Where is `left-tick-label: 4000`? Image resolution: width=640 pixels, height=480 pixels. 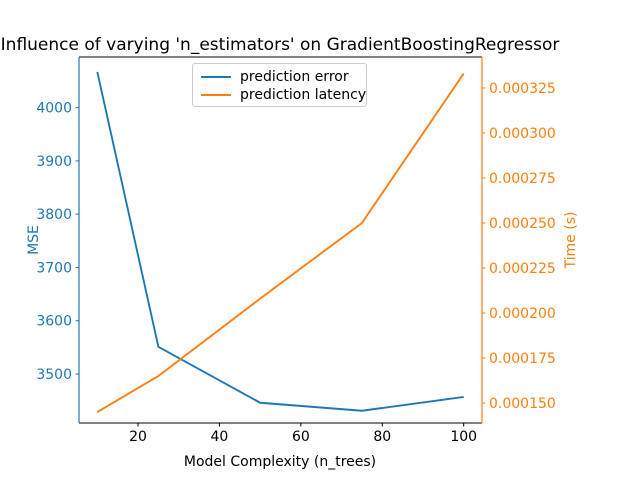
left-tick-label: 4000 is located at coordinates (54, 109).